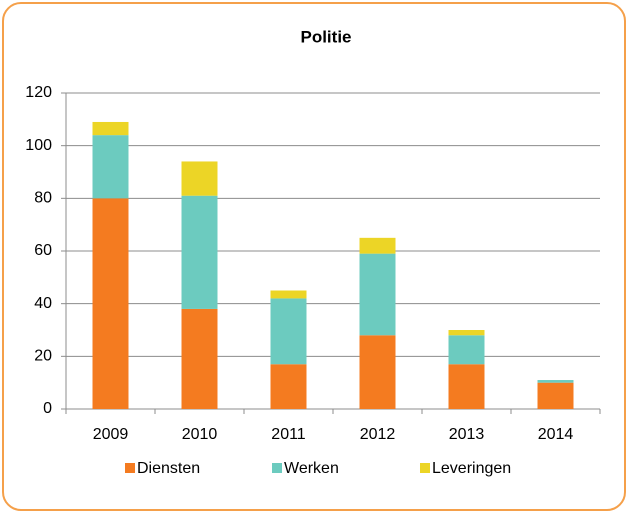  Describe the element at coordinates (556, 434) in the screenshot. I see `x-tick-label: 2014` at that location.